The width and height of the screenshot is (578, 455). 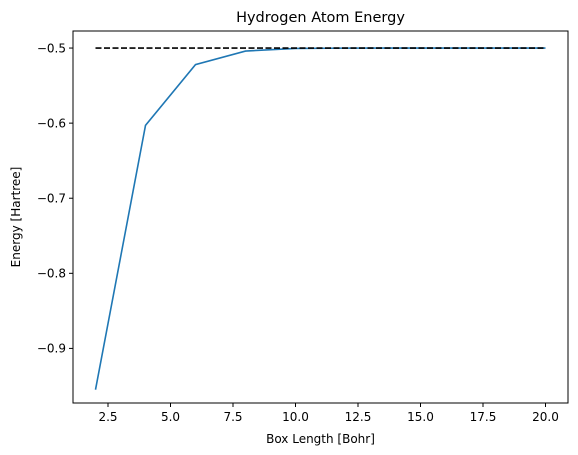 What do you see at coordinates (320, 18) in the screenshot?
I see `chart-title: Hydrogen Atom Energy` at bounding box center [320, 18].